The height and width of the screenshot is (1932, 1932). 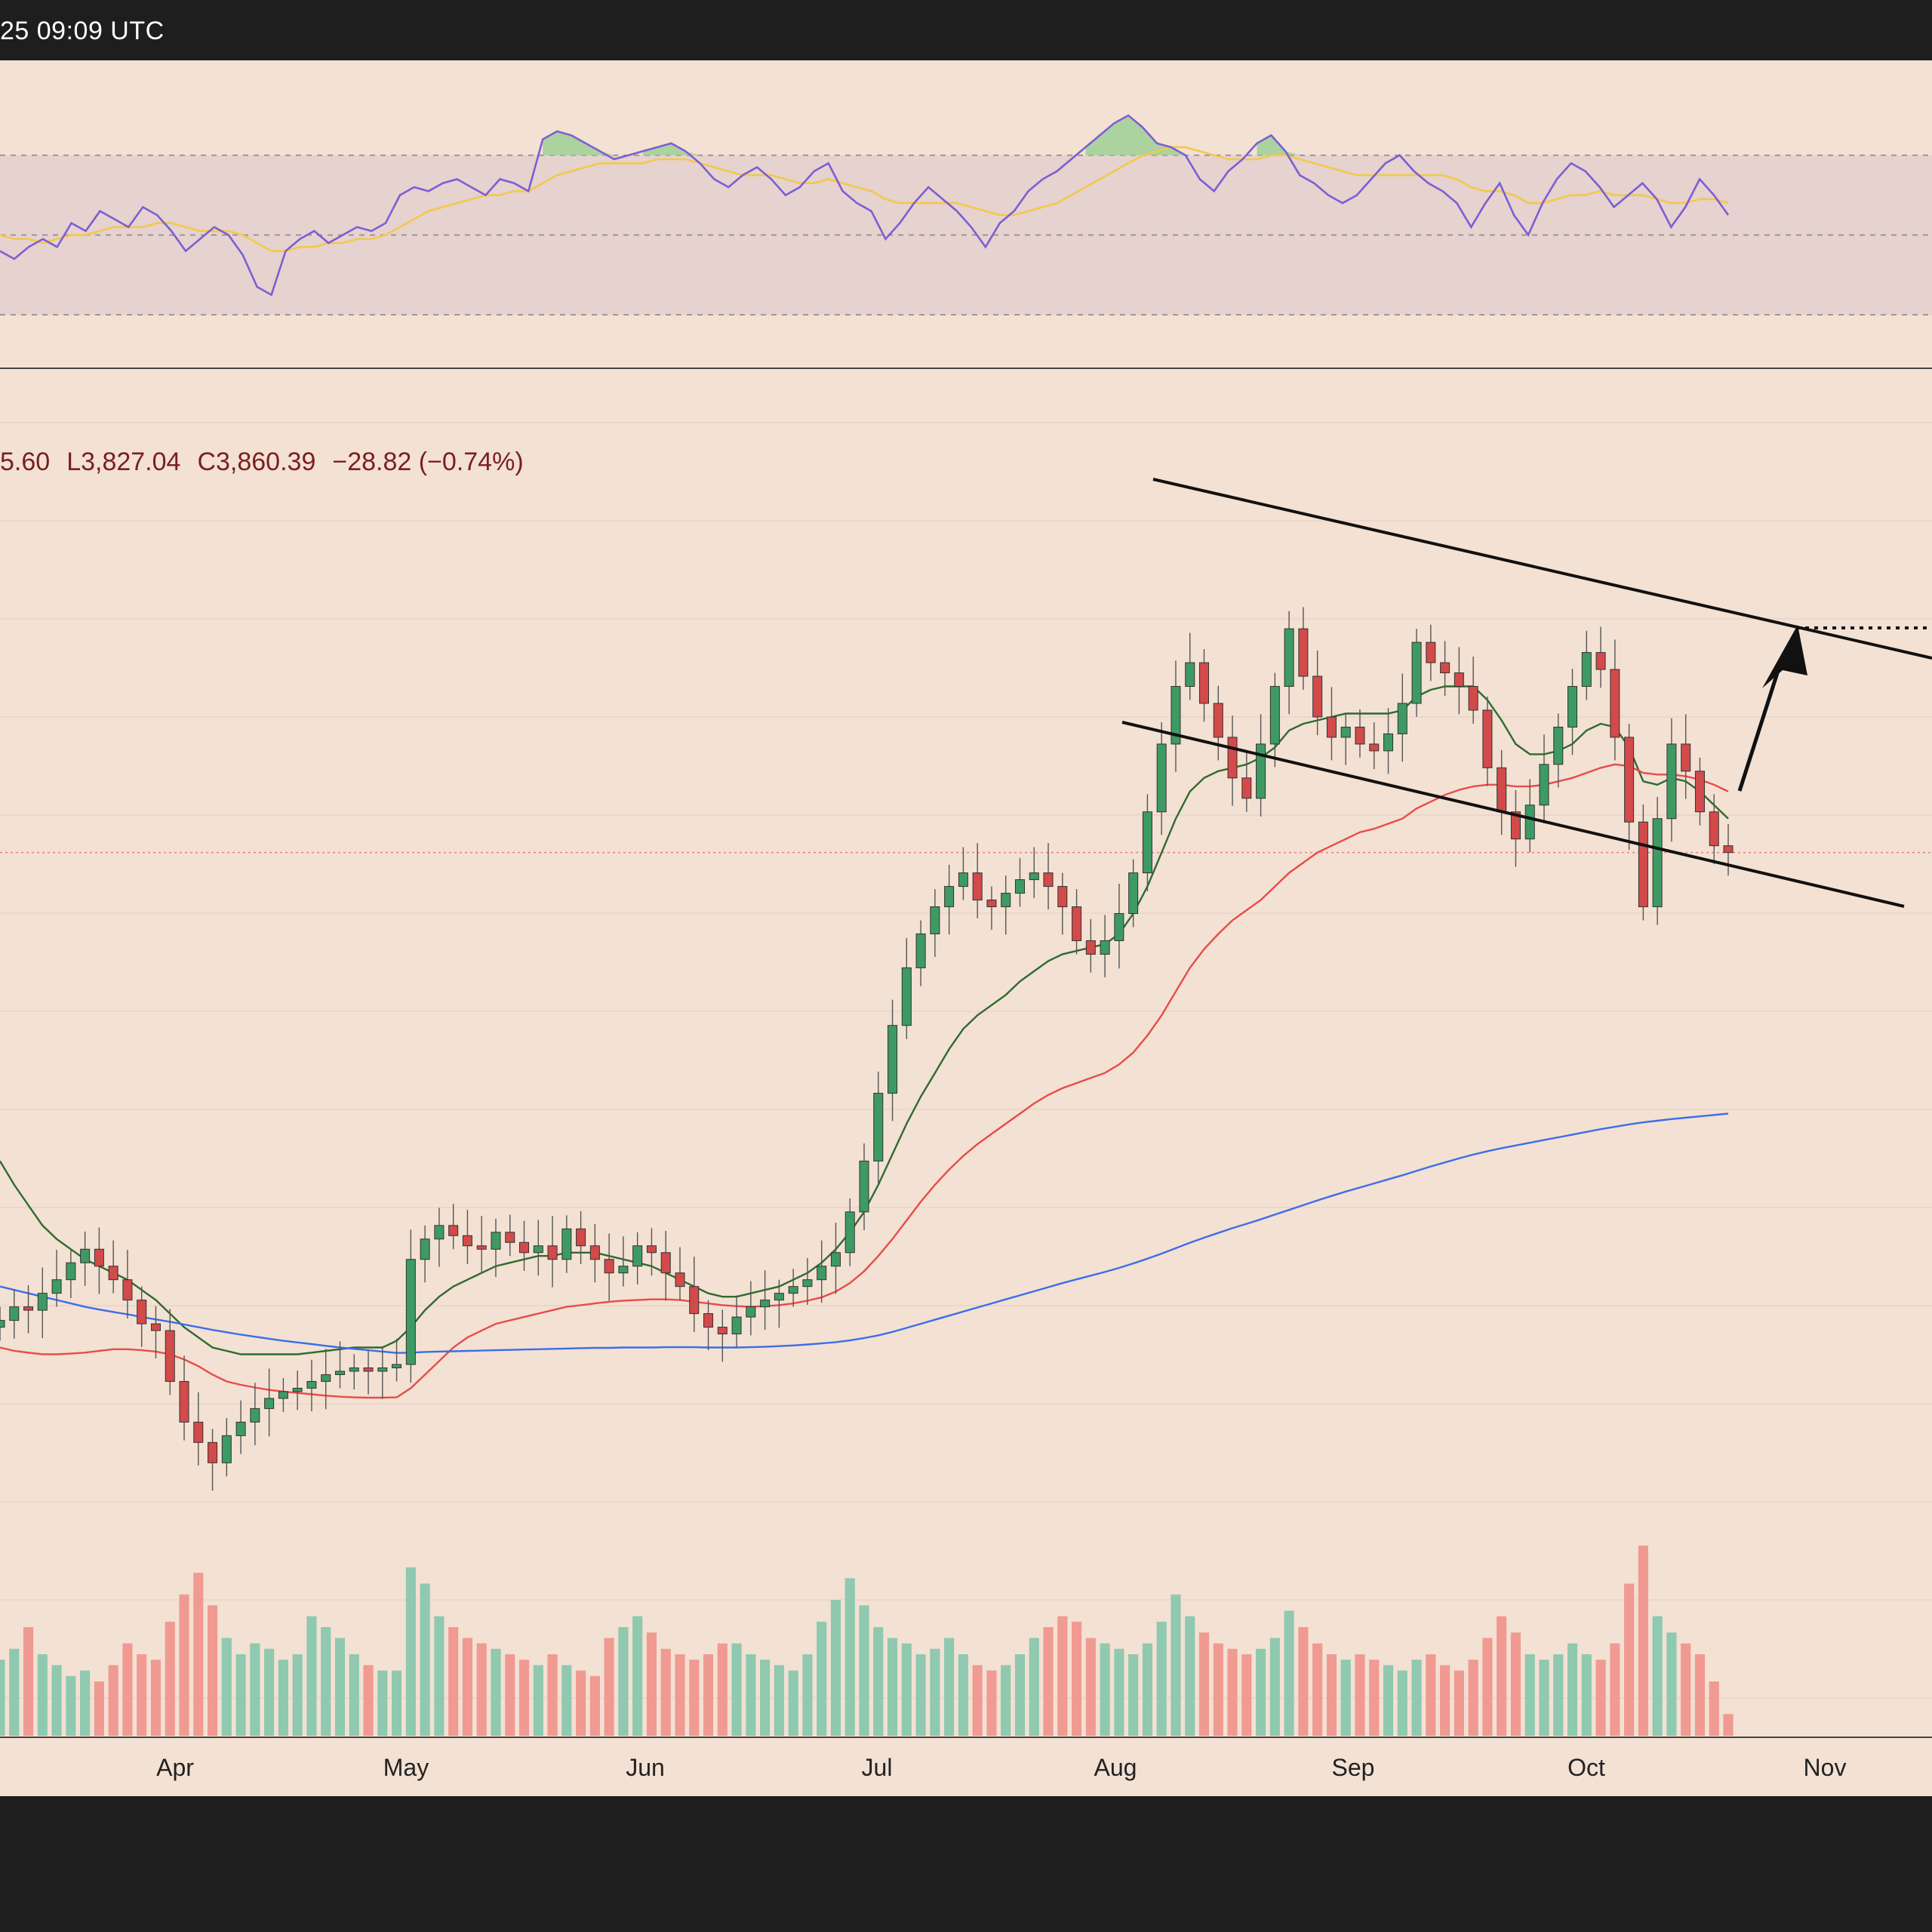 What do you see at coordinates (175, 1767) in the screenshot?
I see `x-tick-label: Apr` at bounding box center [175, 1767].